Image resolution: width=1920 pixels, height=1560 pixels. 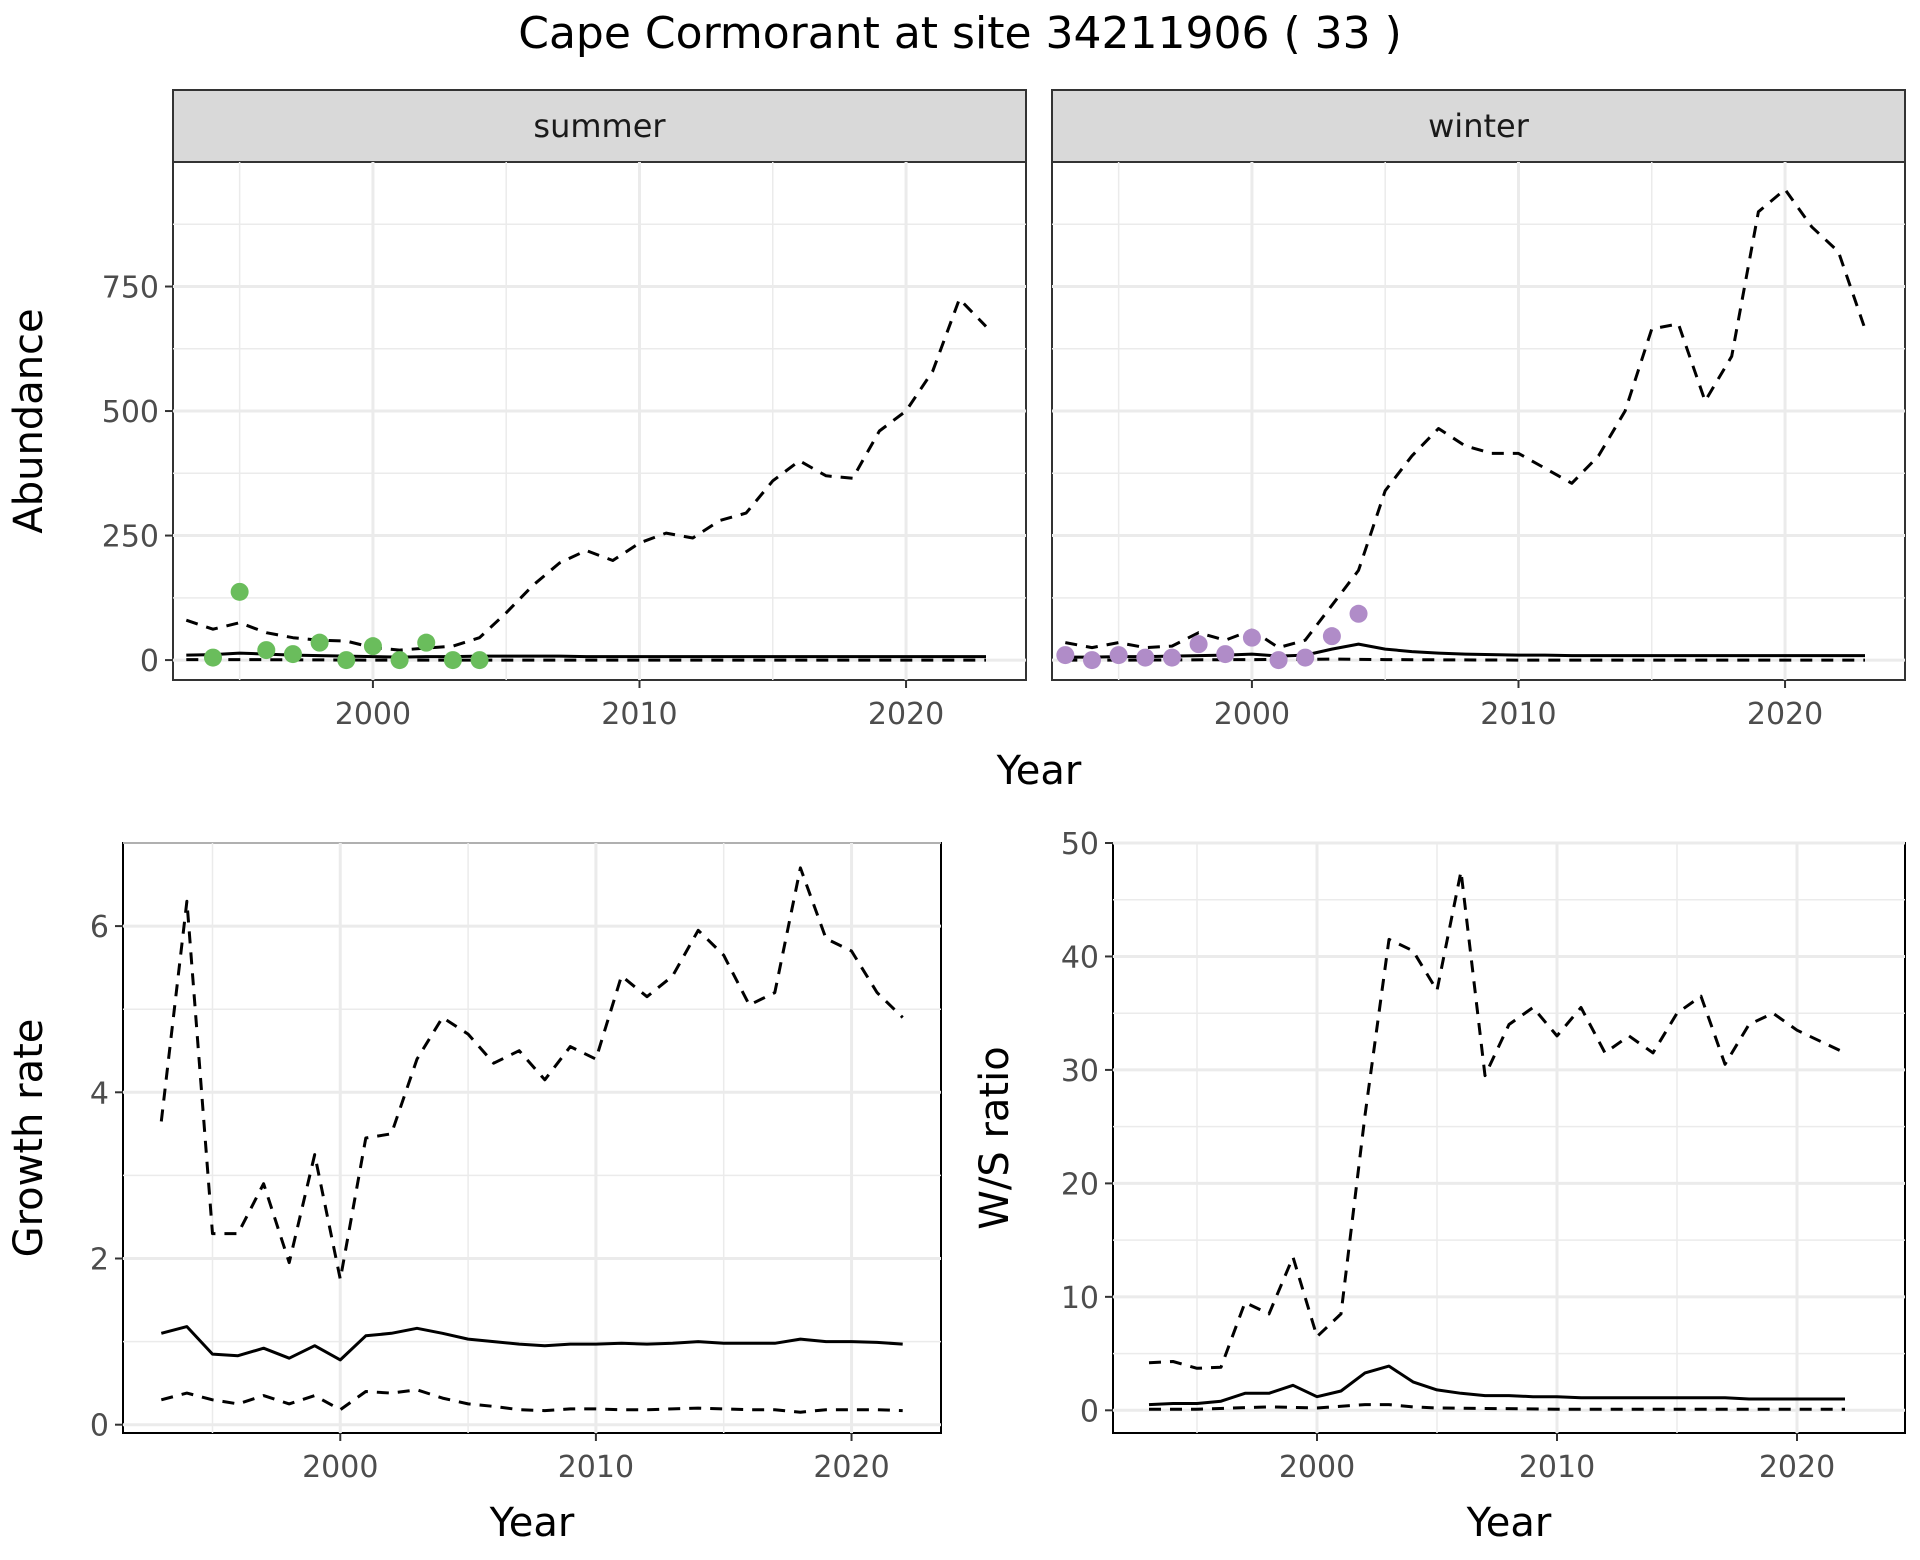 I want to click on summer-strip, so click(x=599, y=126).